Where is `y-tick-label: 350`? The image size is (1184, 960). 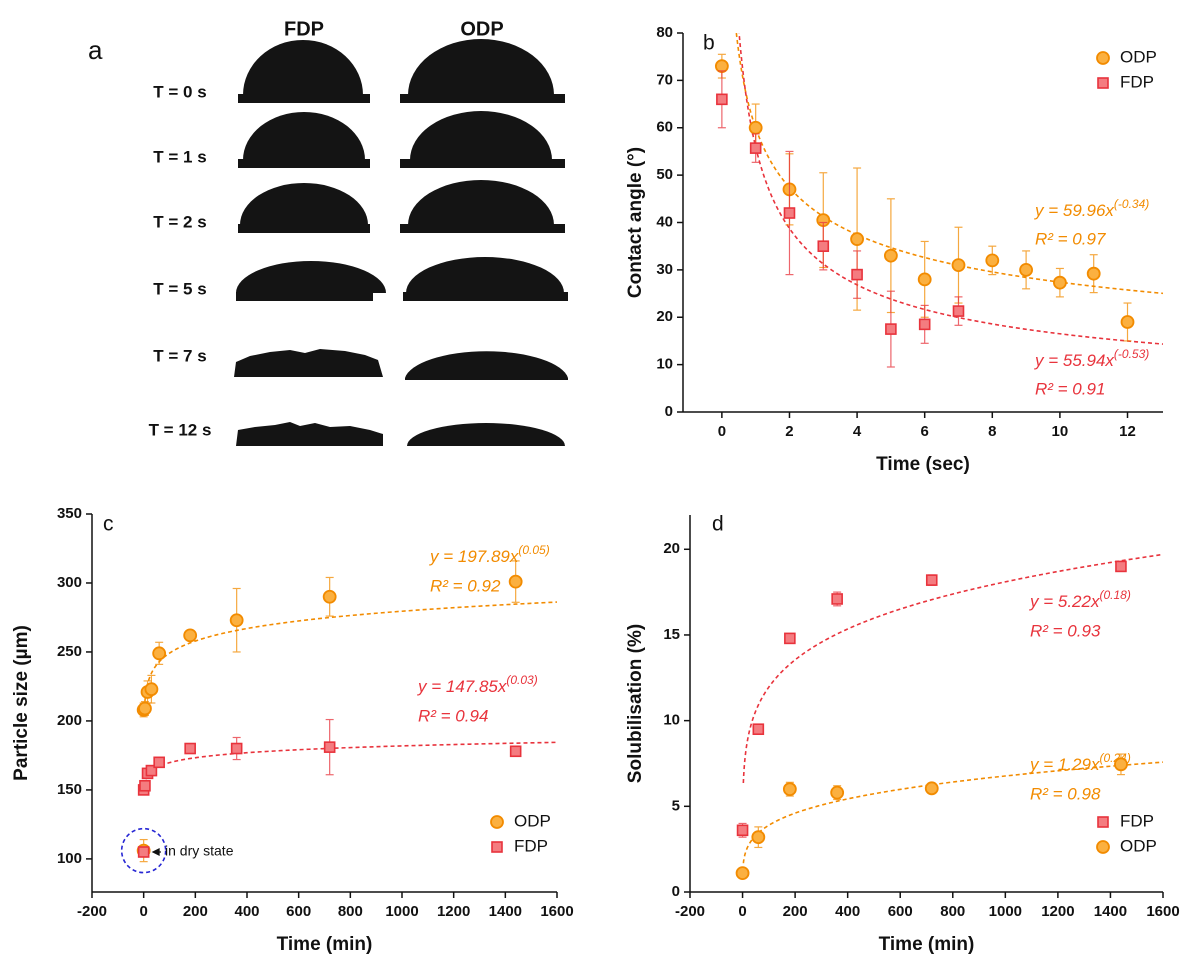
y-tick-label: 350 is located at coordinates (69, 513).